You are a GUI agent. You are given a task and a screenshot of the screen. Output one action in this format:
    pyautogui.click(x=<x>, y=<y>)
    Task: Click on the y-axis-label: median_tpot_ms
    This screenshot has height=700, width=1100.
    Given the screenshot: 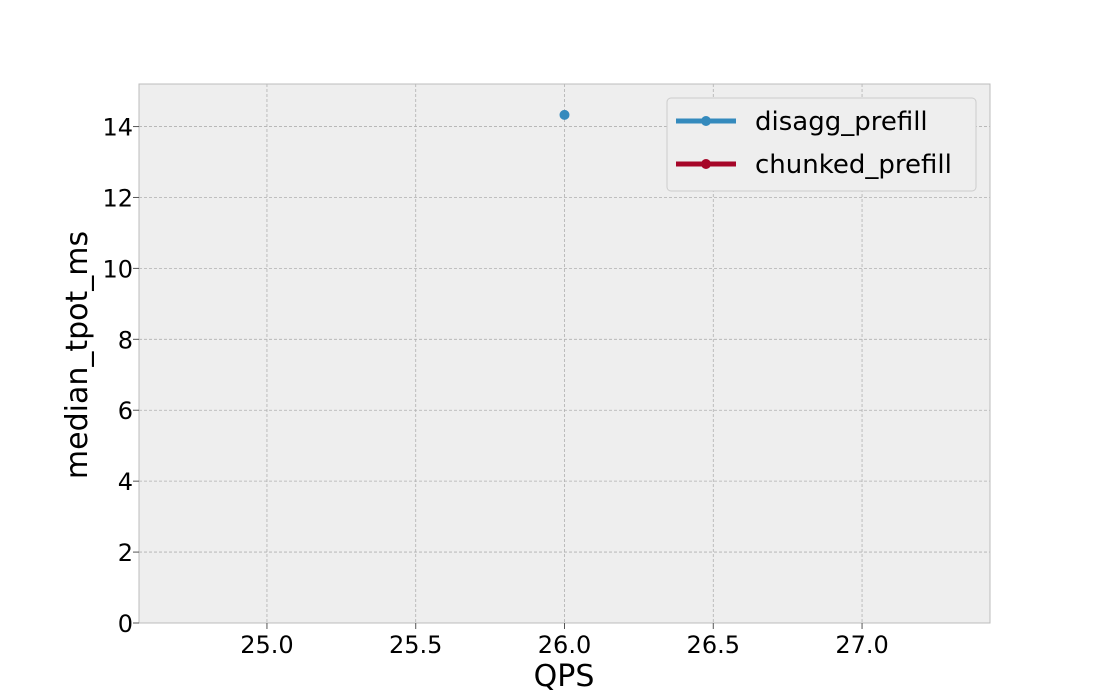 What is the action you would take?
    pyautogui.click(x=77, y=355)
    